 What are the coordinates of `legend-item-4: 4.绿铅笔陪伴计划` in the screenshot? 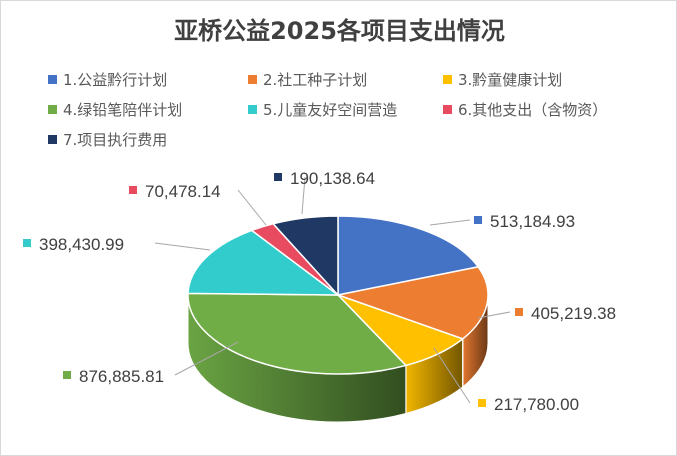 It's located at (115, 109).